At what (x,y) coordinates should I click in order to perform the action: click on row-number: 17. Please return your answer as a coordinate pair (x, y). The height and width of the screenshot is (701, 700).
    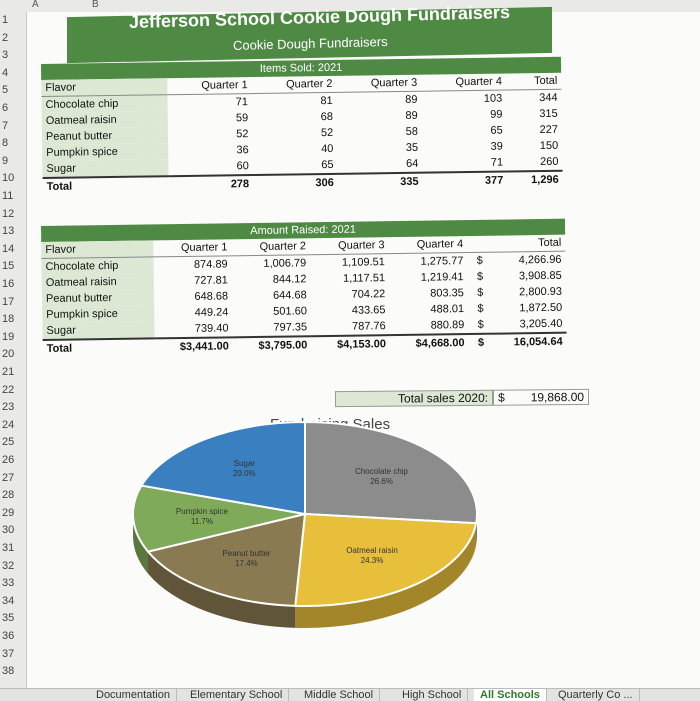
    Looking at the image, I should click on (8, 301).